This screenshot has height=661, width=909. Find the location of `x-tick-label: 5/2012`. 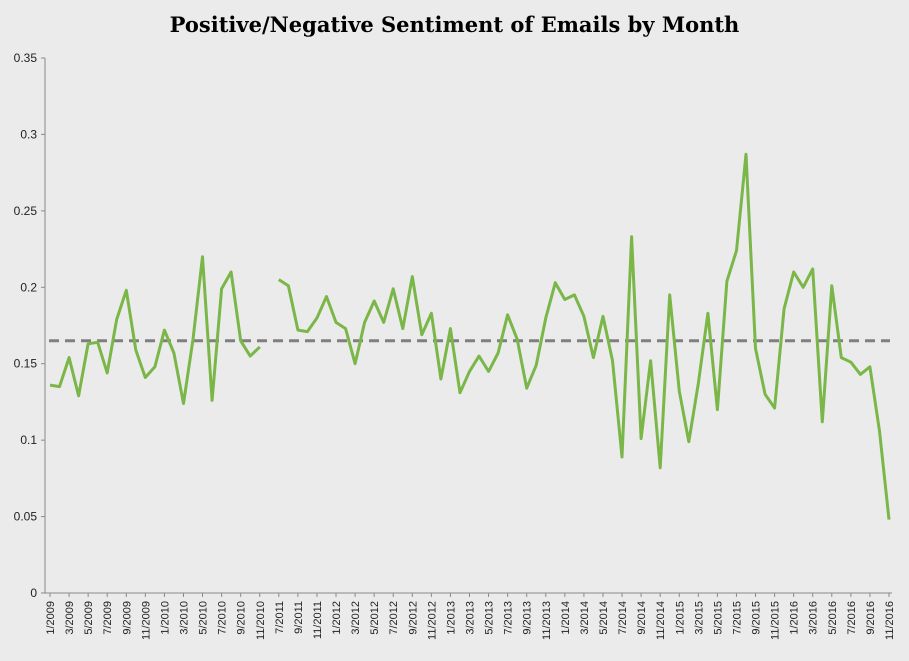

x-tick-label: 5/2012 is located at coordinates (375, 618).